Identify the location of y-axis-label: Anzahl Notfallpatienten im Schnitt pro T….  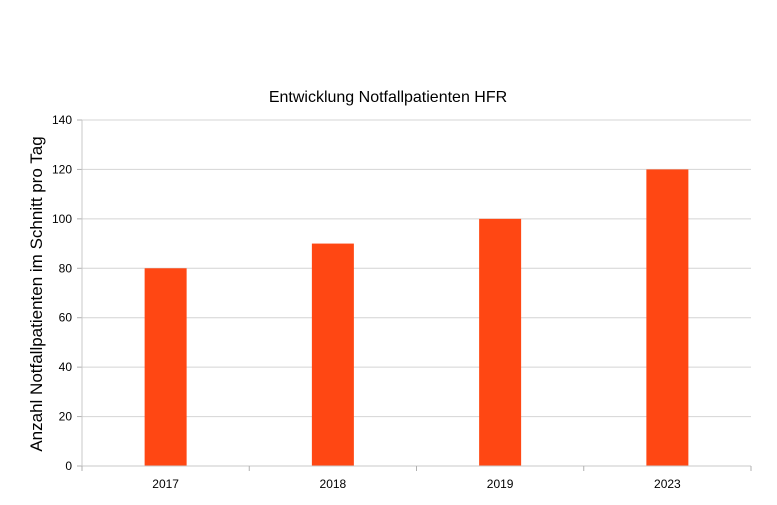
(36, 293).